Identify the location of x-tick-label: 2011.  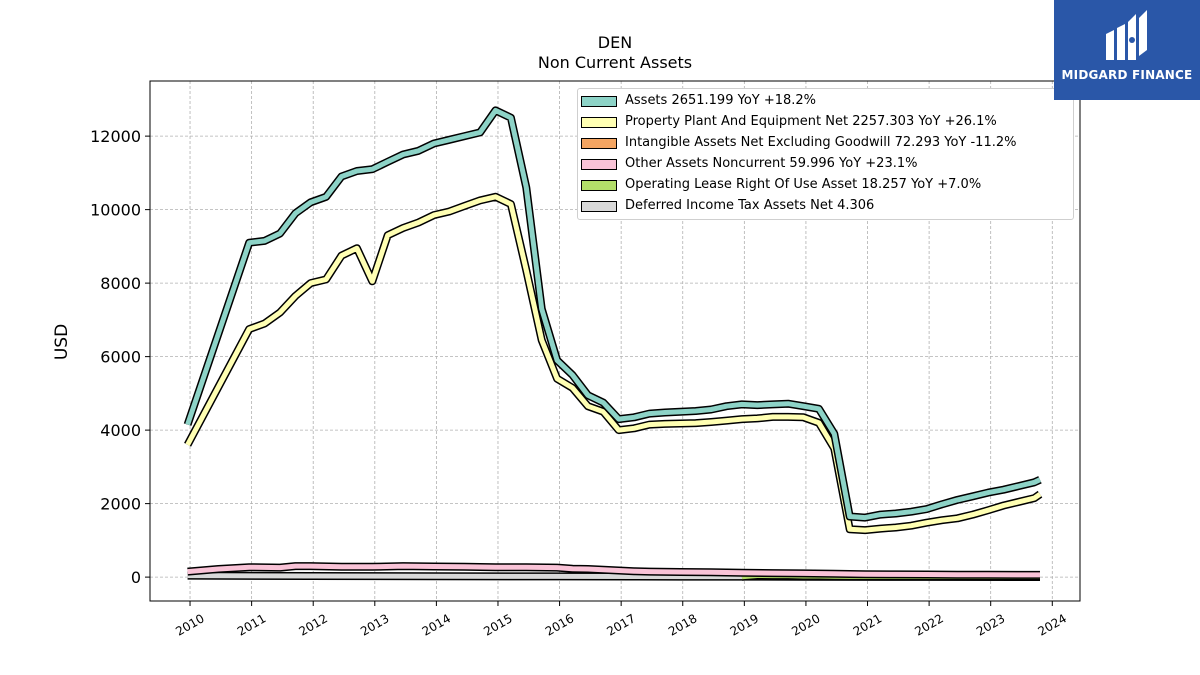
(251, 624).